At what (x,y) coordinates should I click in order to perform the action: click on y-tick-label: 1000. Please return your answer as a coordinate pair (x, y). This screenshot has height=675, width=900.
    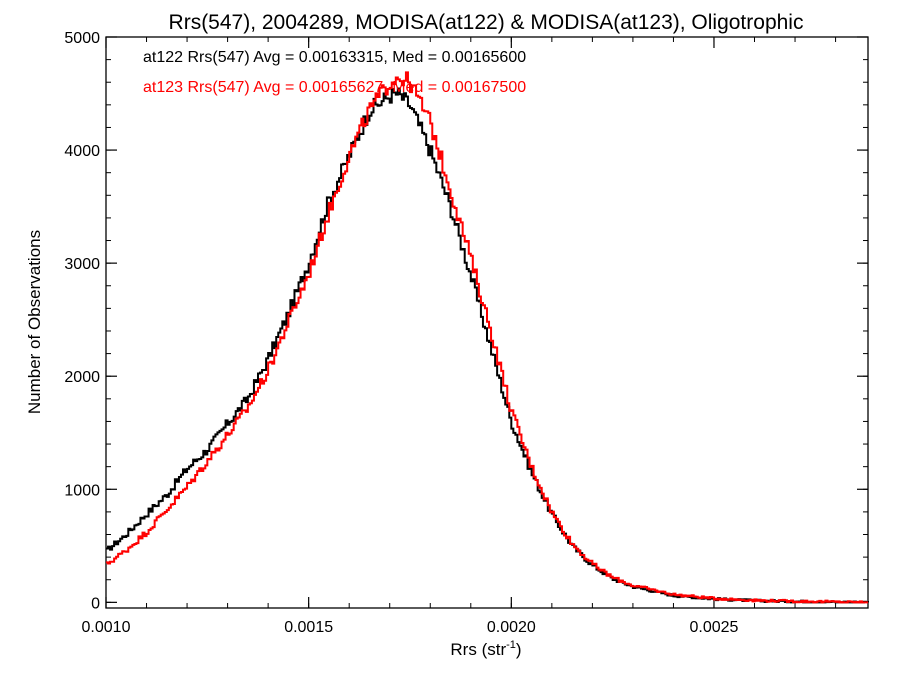
    Looking at the image, I should click on (82, 490).